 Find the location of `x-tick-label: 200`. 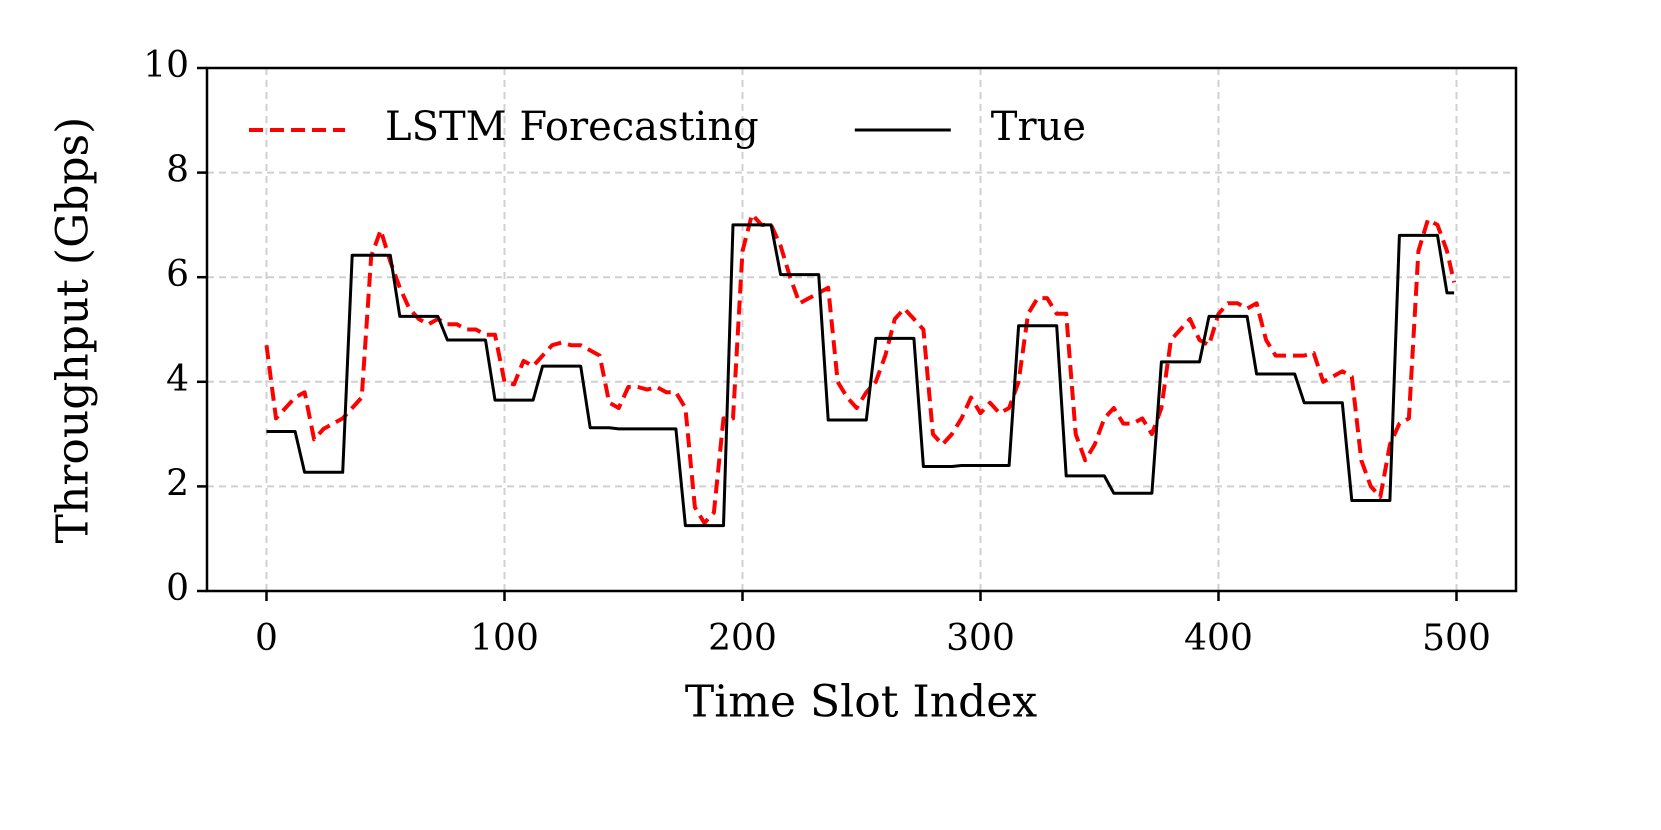

x-tick-label: 200 is located at coordinates (742, 638).